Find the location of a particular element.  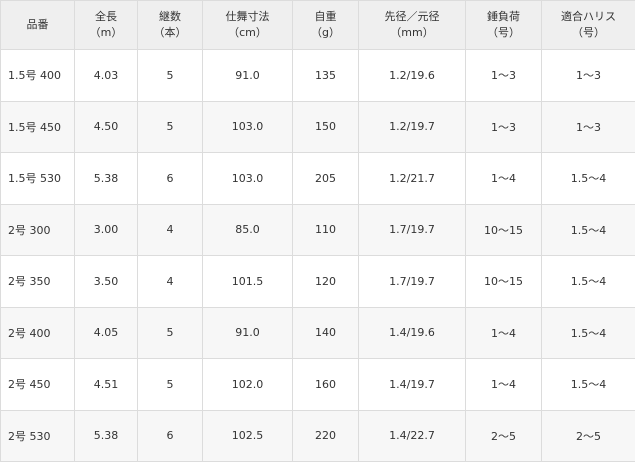

spec-cell: 110 is located at coordinates (326, 230).